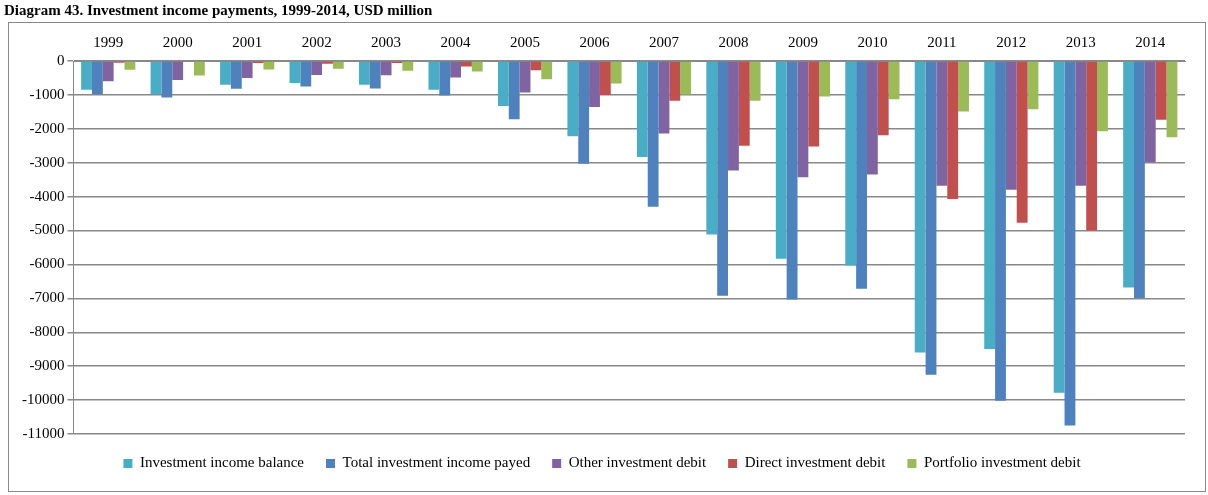  What do you see at coordinates (47, 93) in the screenshot?
I see `y-tick-label: -1000` at bounding box center [47, 93].